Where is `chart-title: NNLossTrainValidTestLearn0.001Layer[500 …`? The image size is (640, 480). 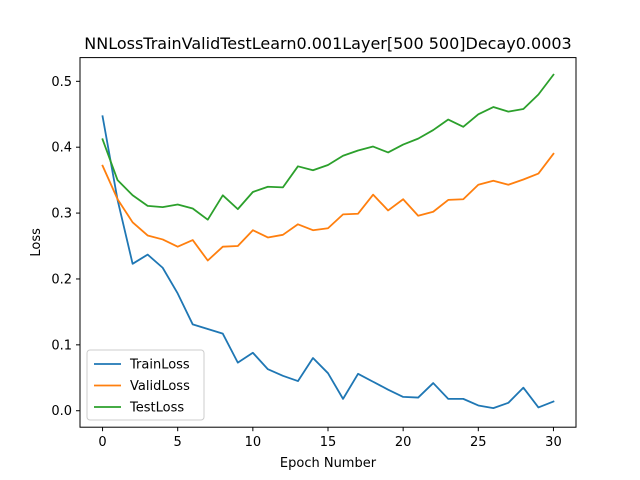 chart-title: NNLossTrainValidTestLearn0.001Layer[500 … is located at coordinates (327, 43).